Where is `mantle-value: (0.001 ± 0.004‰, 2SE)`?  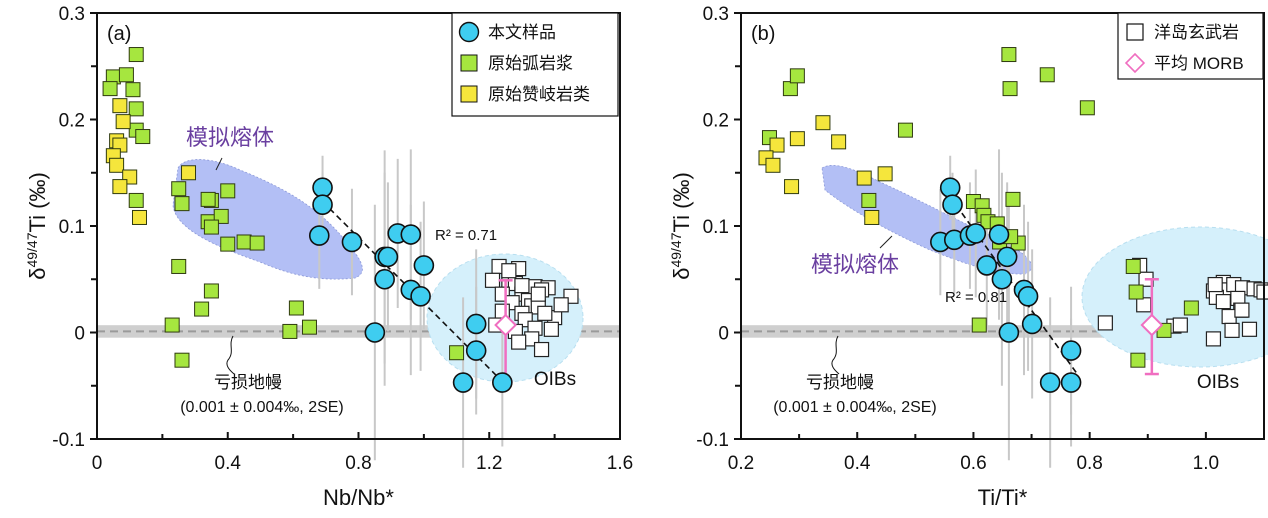 mantle-value: (0.001 ± 0.004‰, 2SE) is located at coordinates (262, 407).